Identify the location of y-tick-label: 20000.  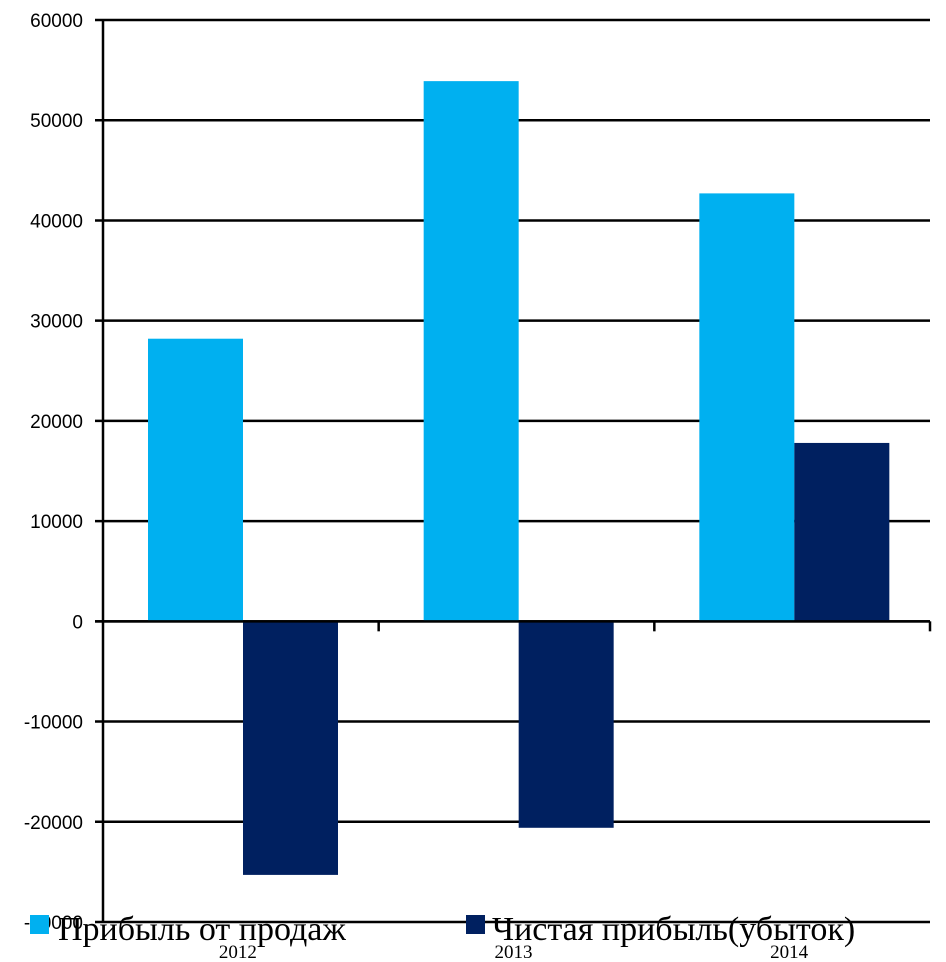
(56, 422).